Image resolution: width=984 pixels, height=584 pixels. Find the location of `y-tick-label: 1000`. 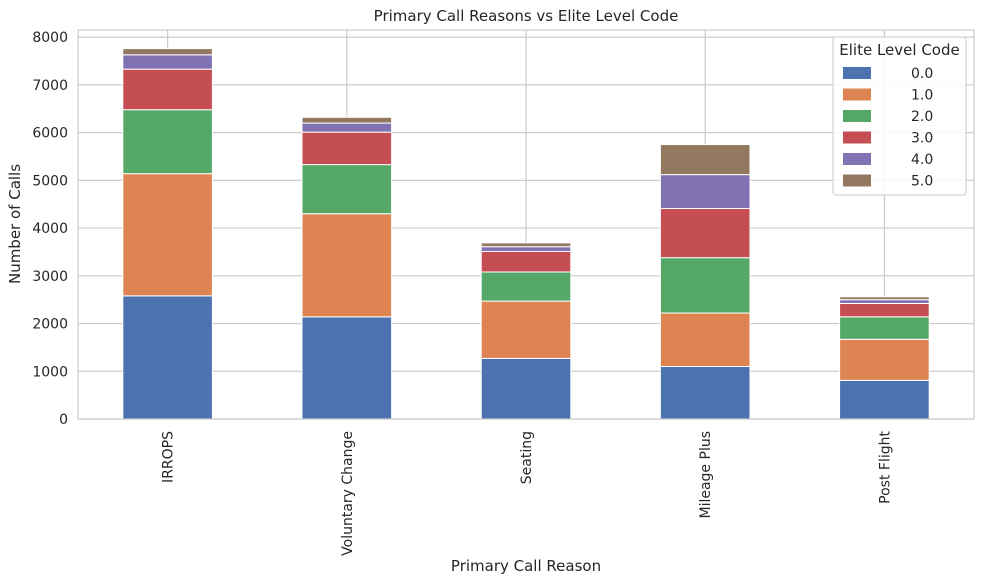

y-tick-label: 1000 is located at coordinates (50, 372).